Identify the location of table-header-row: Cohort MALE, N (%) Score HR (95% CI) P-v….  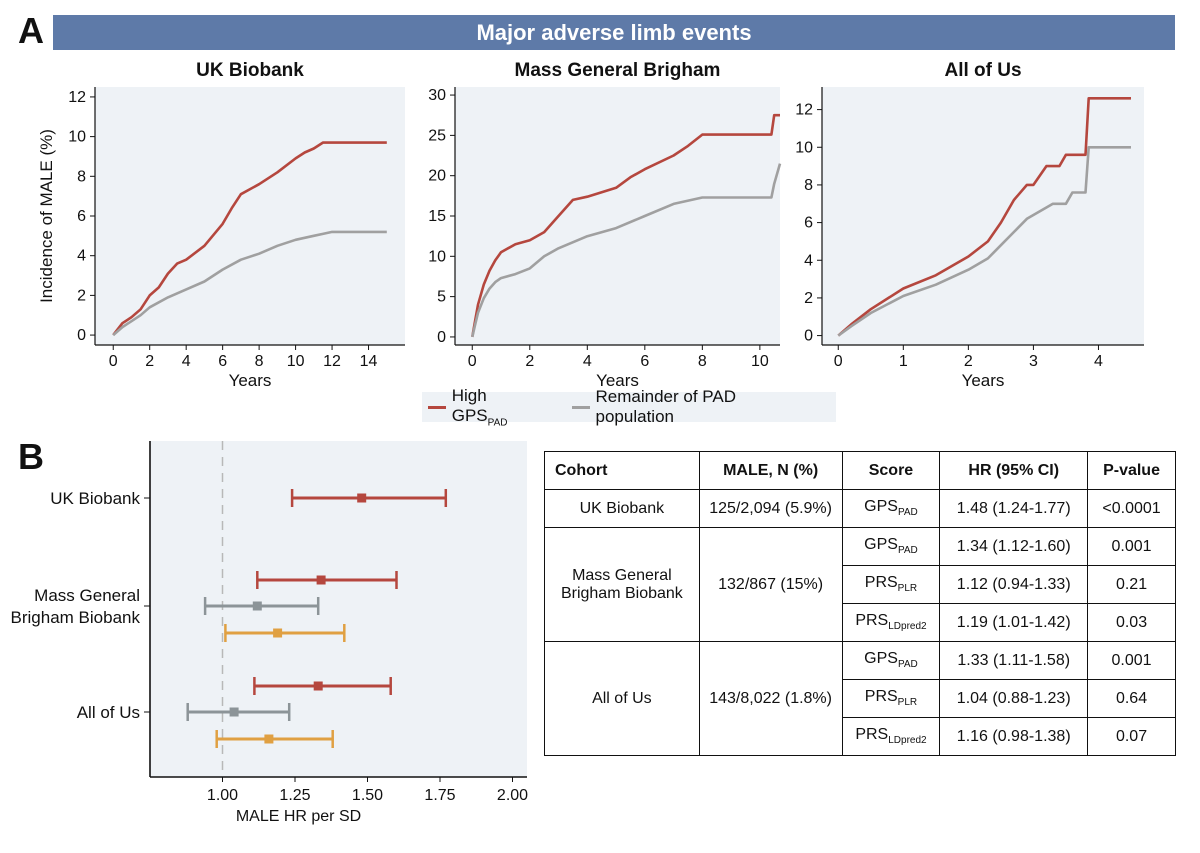
(860, 470).